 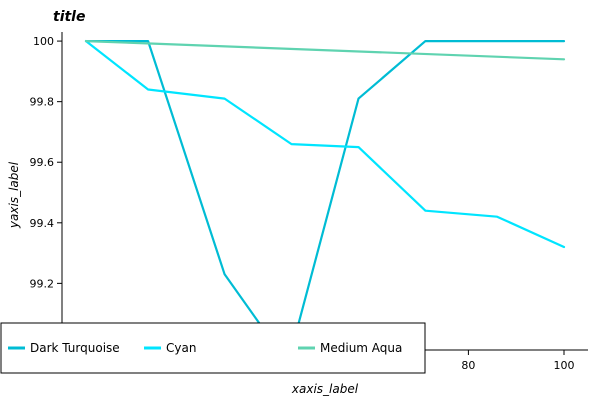 I want to click on chart-title: title, so click(x=69, y=17).